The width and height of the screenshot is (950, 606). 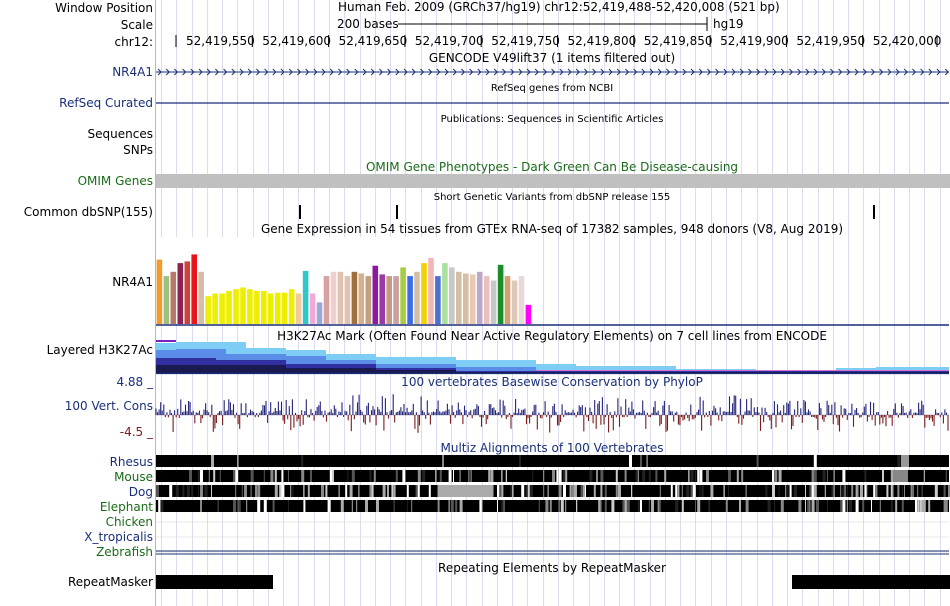 I want to click on gtex-bar-chart, so click(x=553, y=281).